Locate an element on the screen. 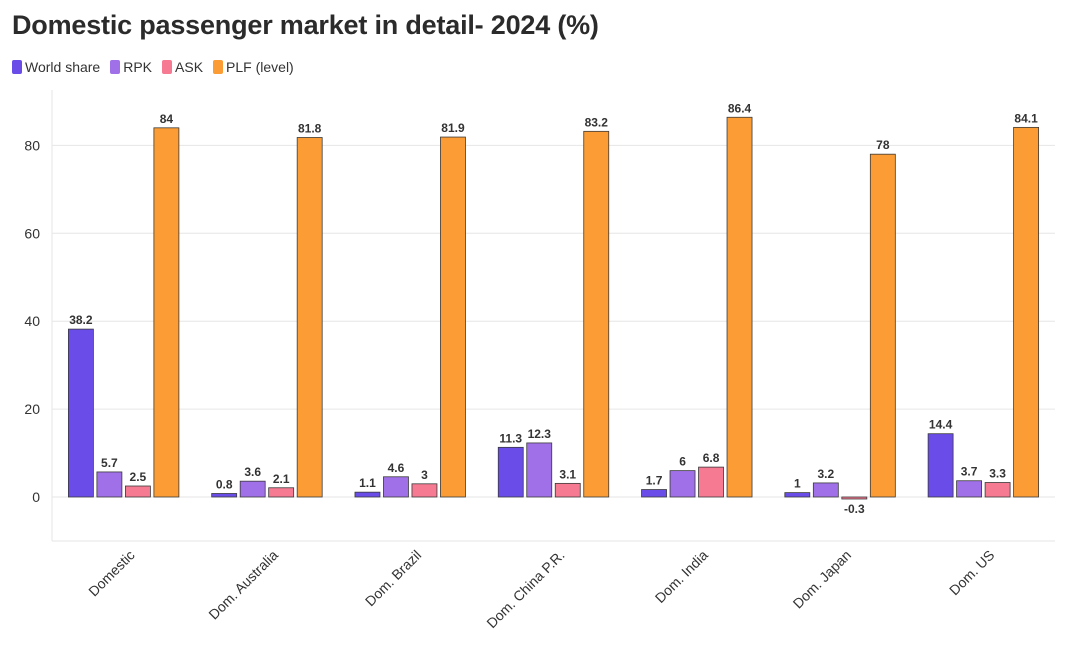 The image size is (1076, 650). bar-rpk-dom-us is located at coordinates (969, 489).